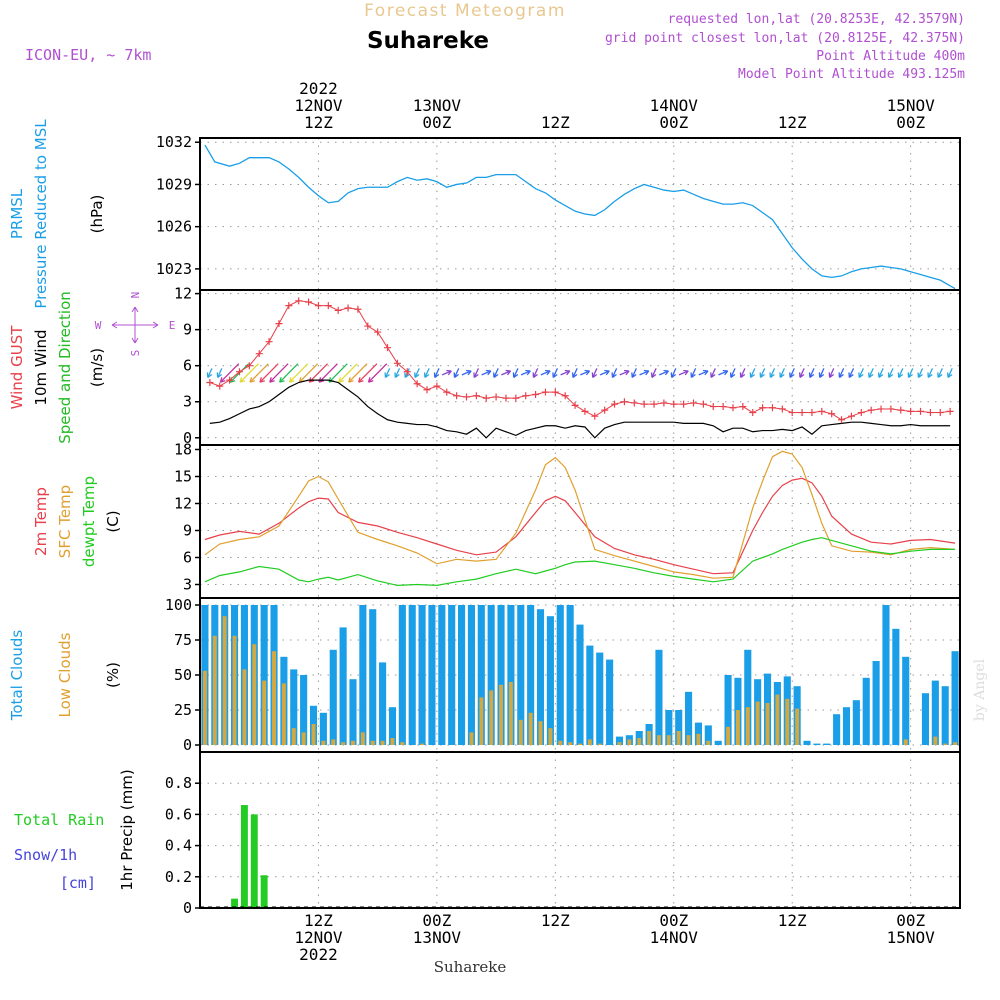 Image resolution: width=1000 pixels, height=1000 pixels. I want to click on bottom-time-label: 2022, so click(318, 954).